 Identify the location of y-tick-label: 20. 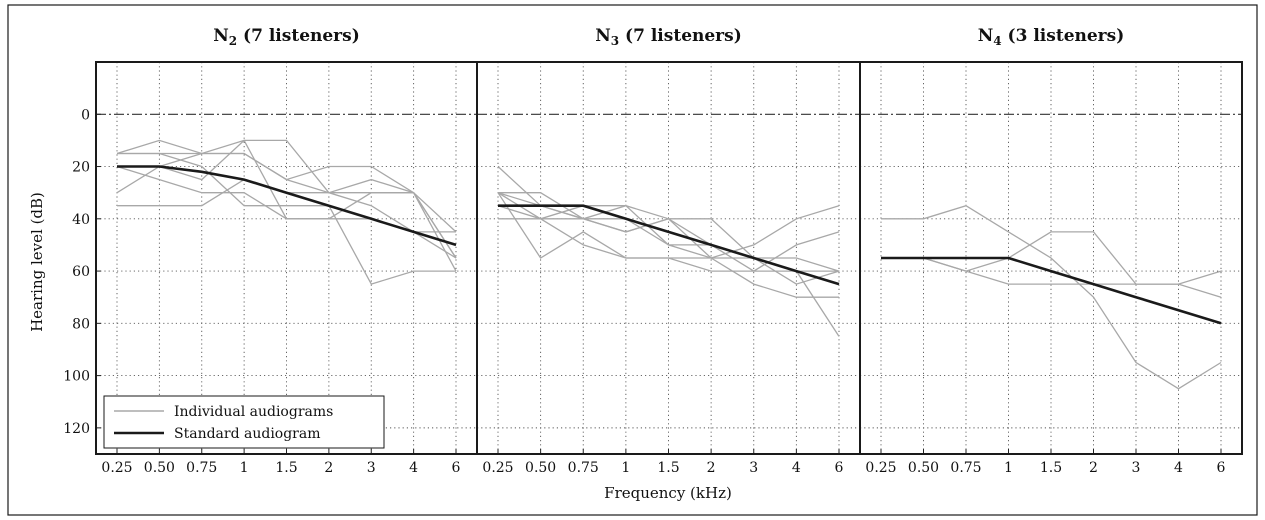
(81, 168).